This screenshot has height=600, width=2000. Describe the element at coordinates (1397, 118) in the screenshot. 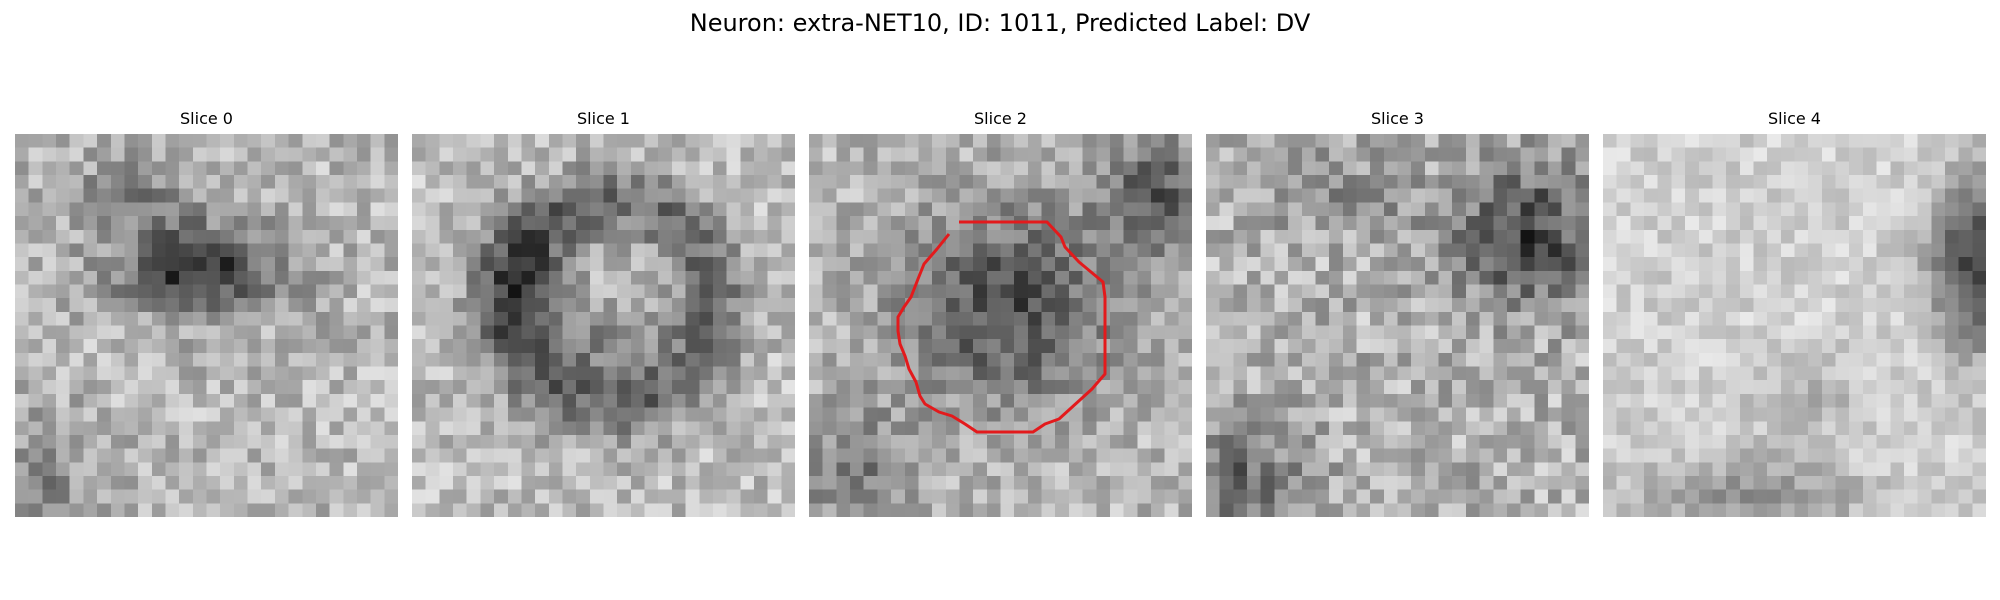

I see `slice-title: Slice 3` at that location.